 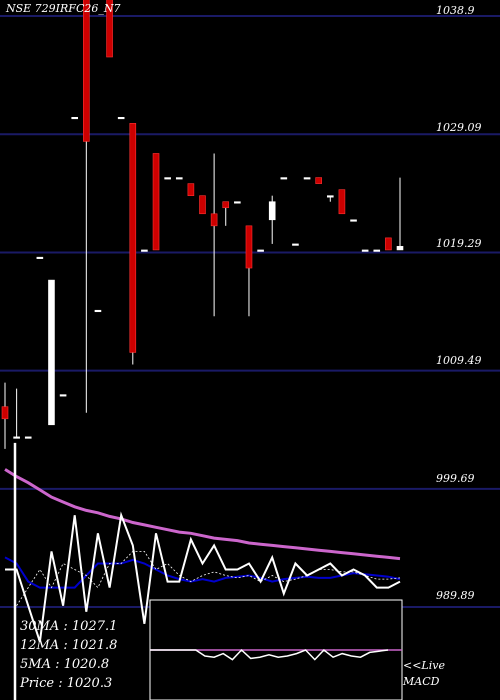 I want to click on ma-short-line, so click(x=208, y=578).